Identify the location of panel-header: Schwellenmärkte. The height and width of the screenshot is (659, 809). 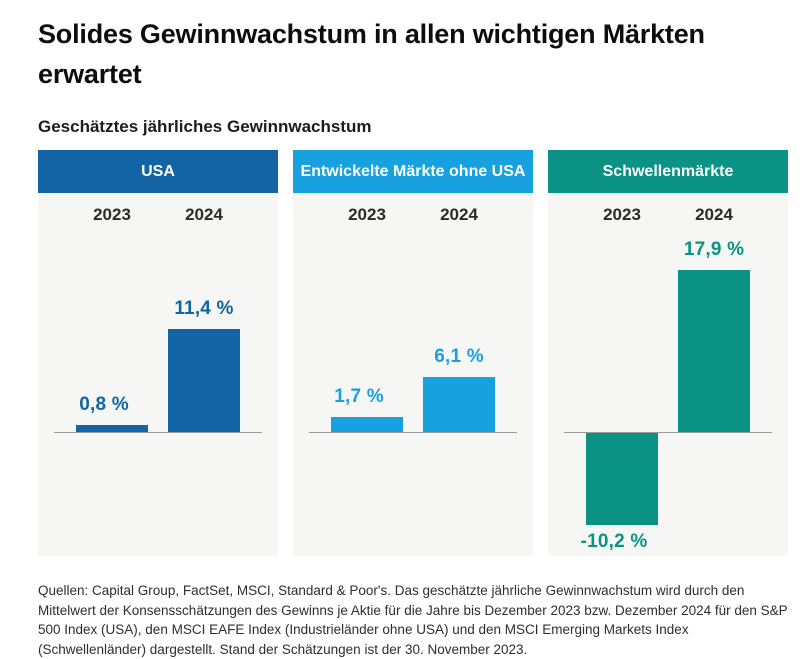
(668, 171).